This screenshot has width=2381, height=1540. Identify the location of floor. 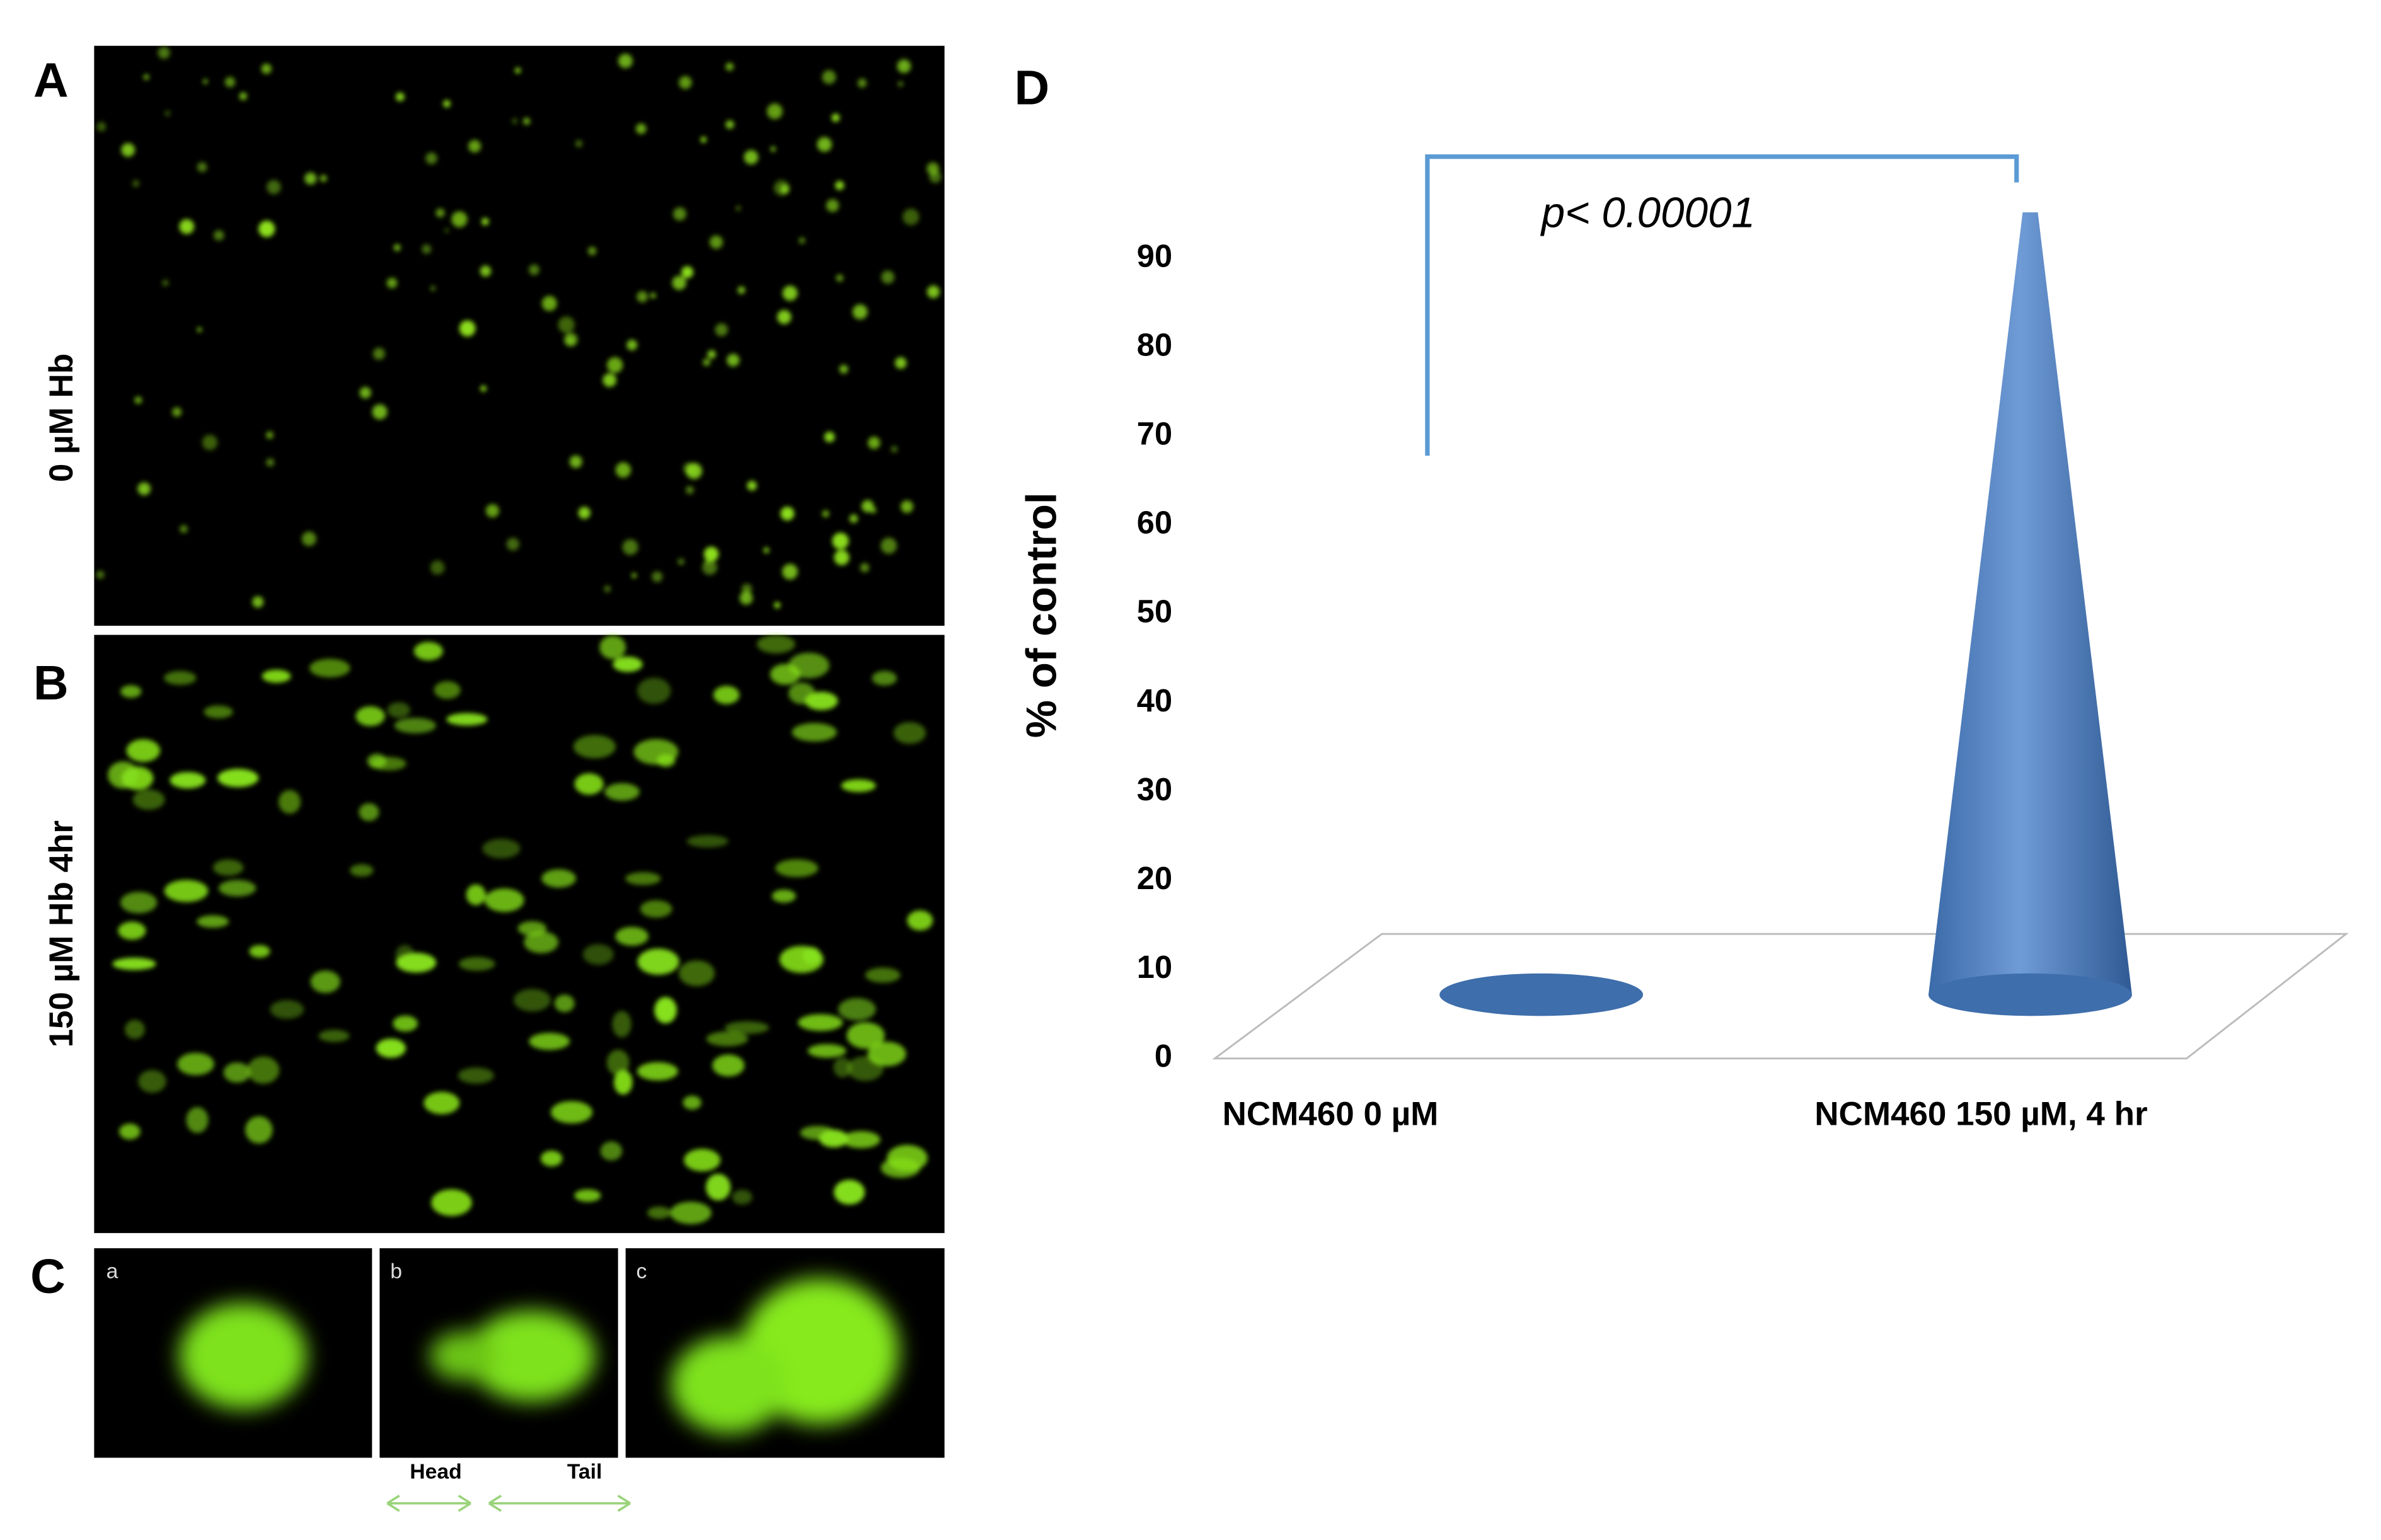
(1780, 996).